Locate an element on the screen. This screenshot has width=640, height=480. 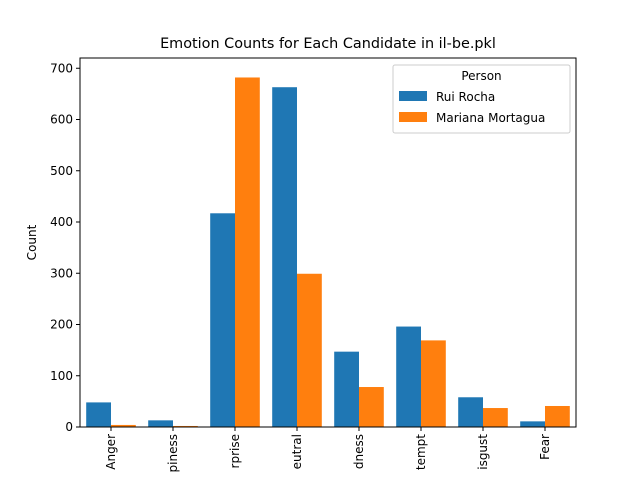
y-tick-label: 400 is located at coordinates (61, 222).